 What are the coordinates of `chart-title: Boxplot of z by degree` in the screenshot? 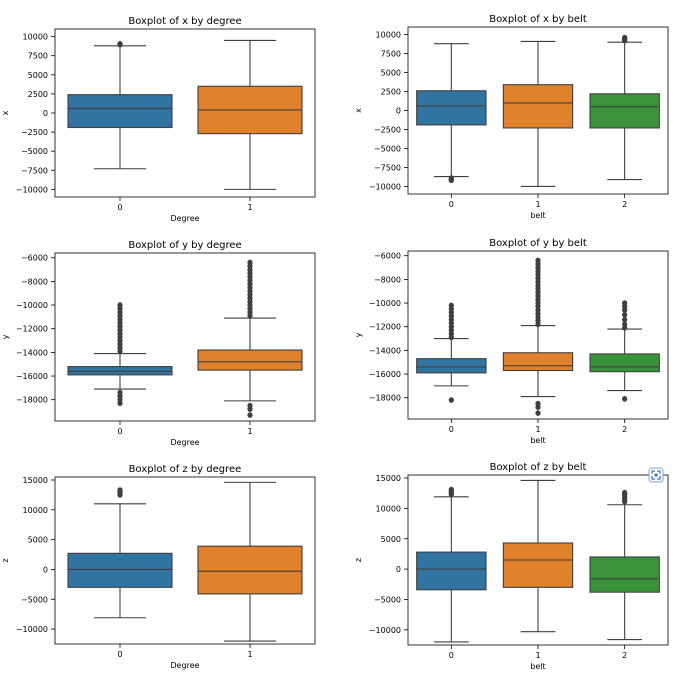 It's located at (185, 469).